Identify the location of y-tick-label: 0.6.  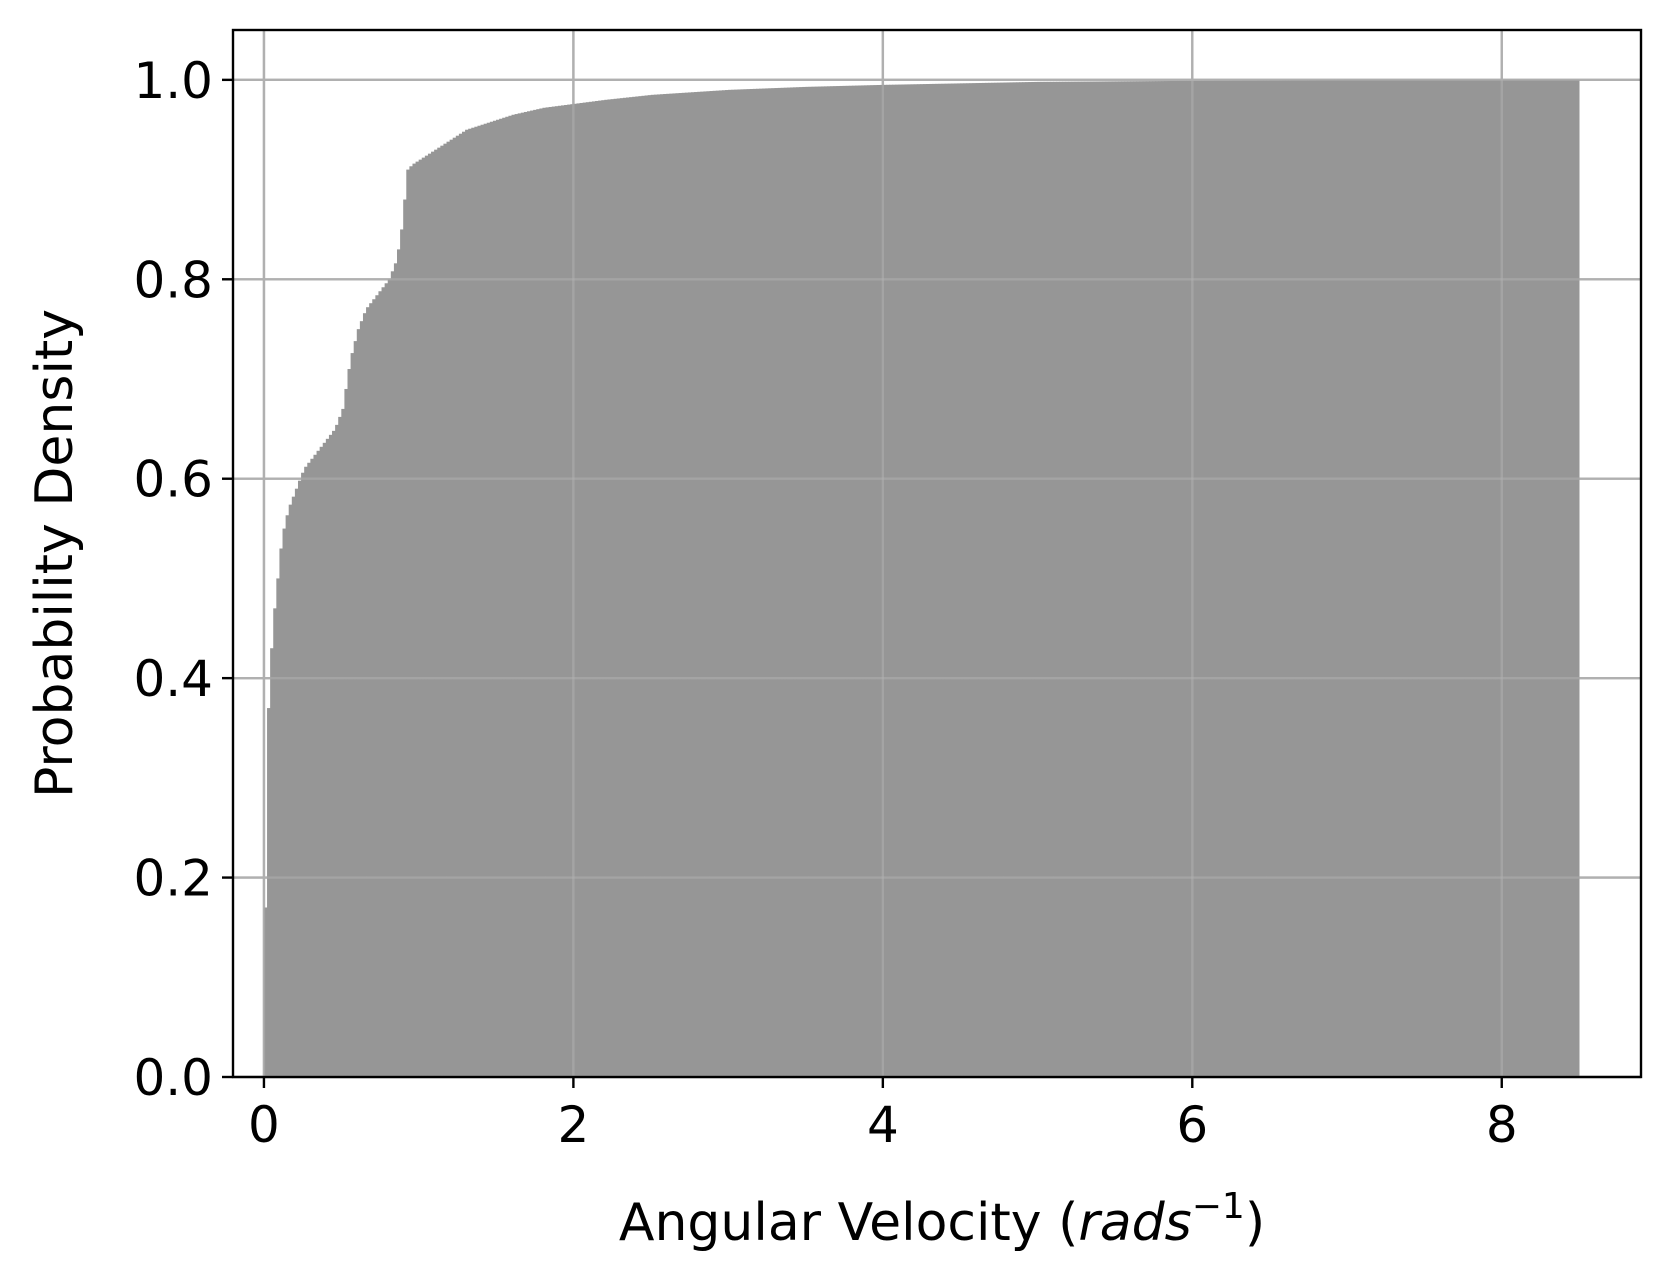
(173, 480).